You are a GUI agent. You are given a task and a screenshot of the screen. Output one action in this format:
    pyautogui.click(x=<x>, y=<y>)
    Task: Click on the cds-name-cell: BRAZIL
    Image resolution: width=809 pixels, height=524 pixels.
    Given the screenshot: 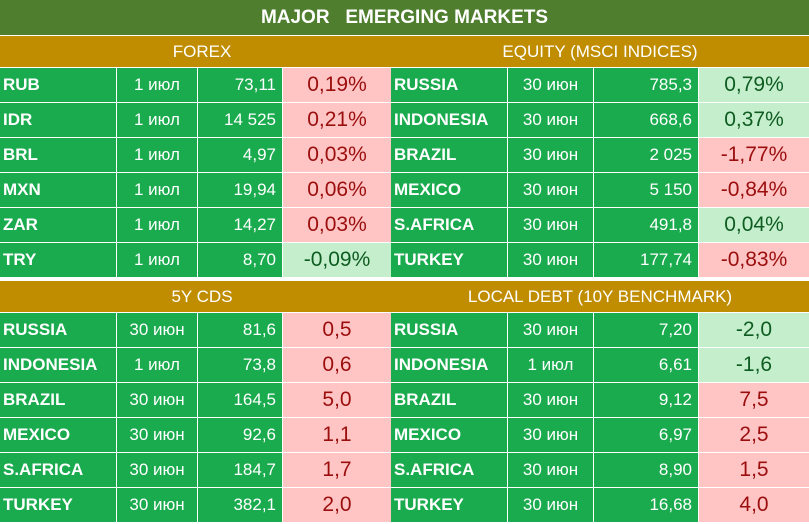 What is the action you would take?
    pyautogui.click(x=58, y=400)
    